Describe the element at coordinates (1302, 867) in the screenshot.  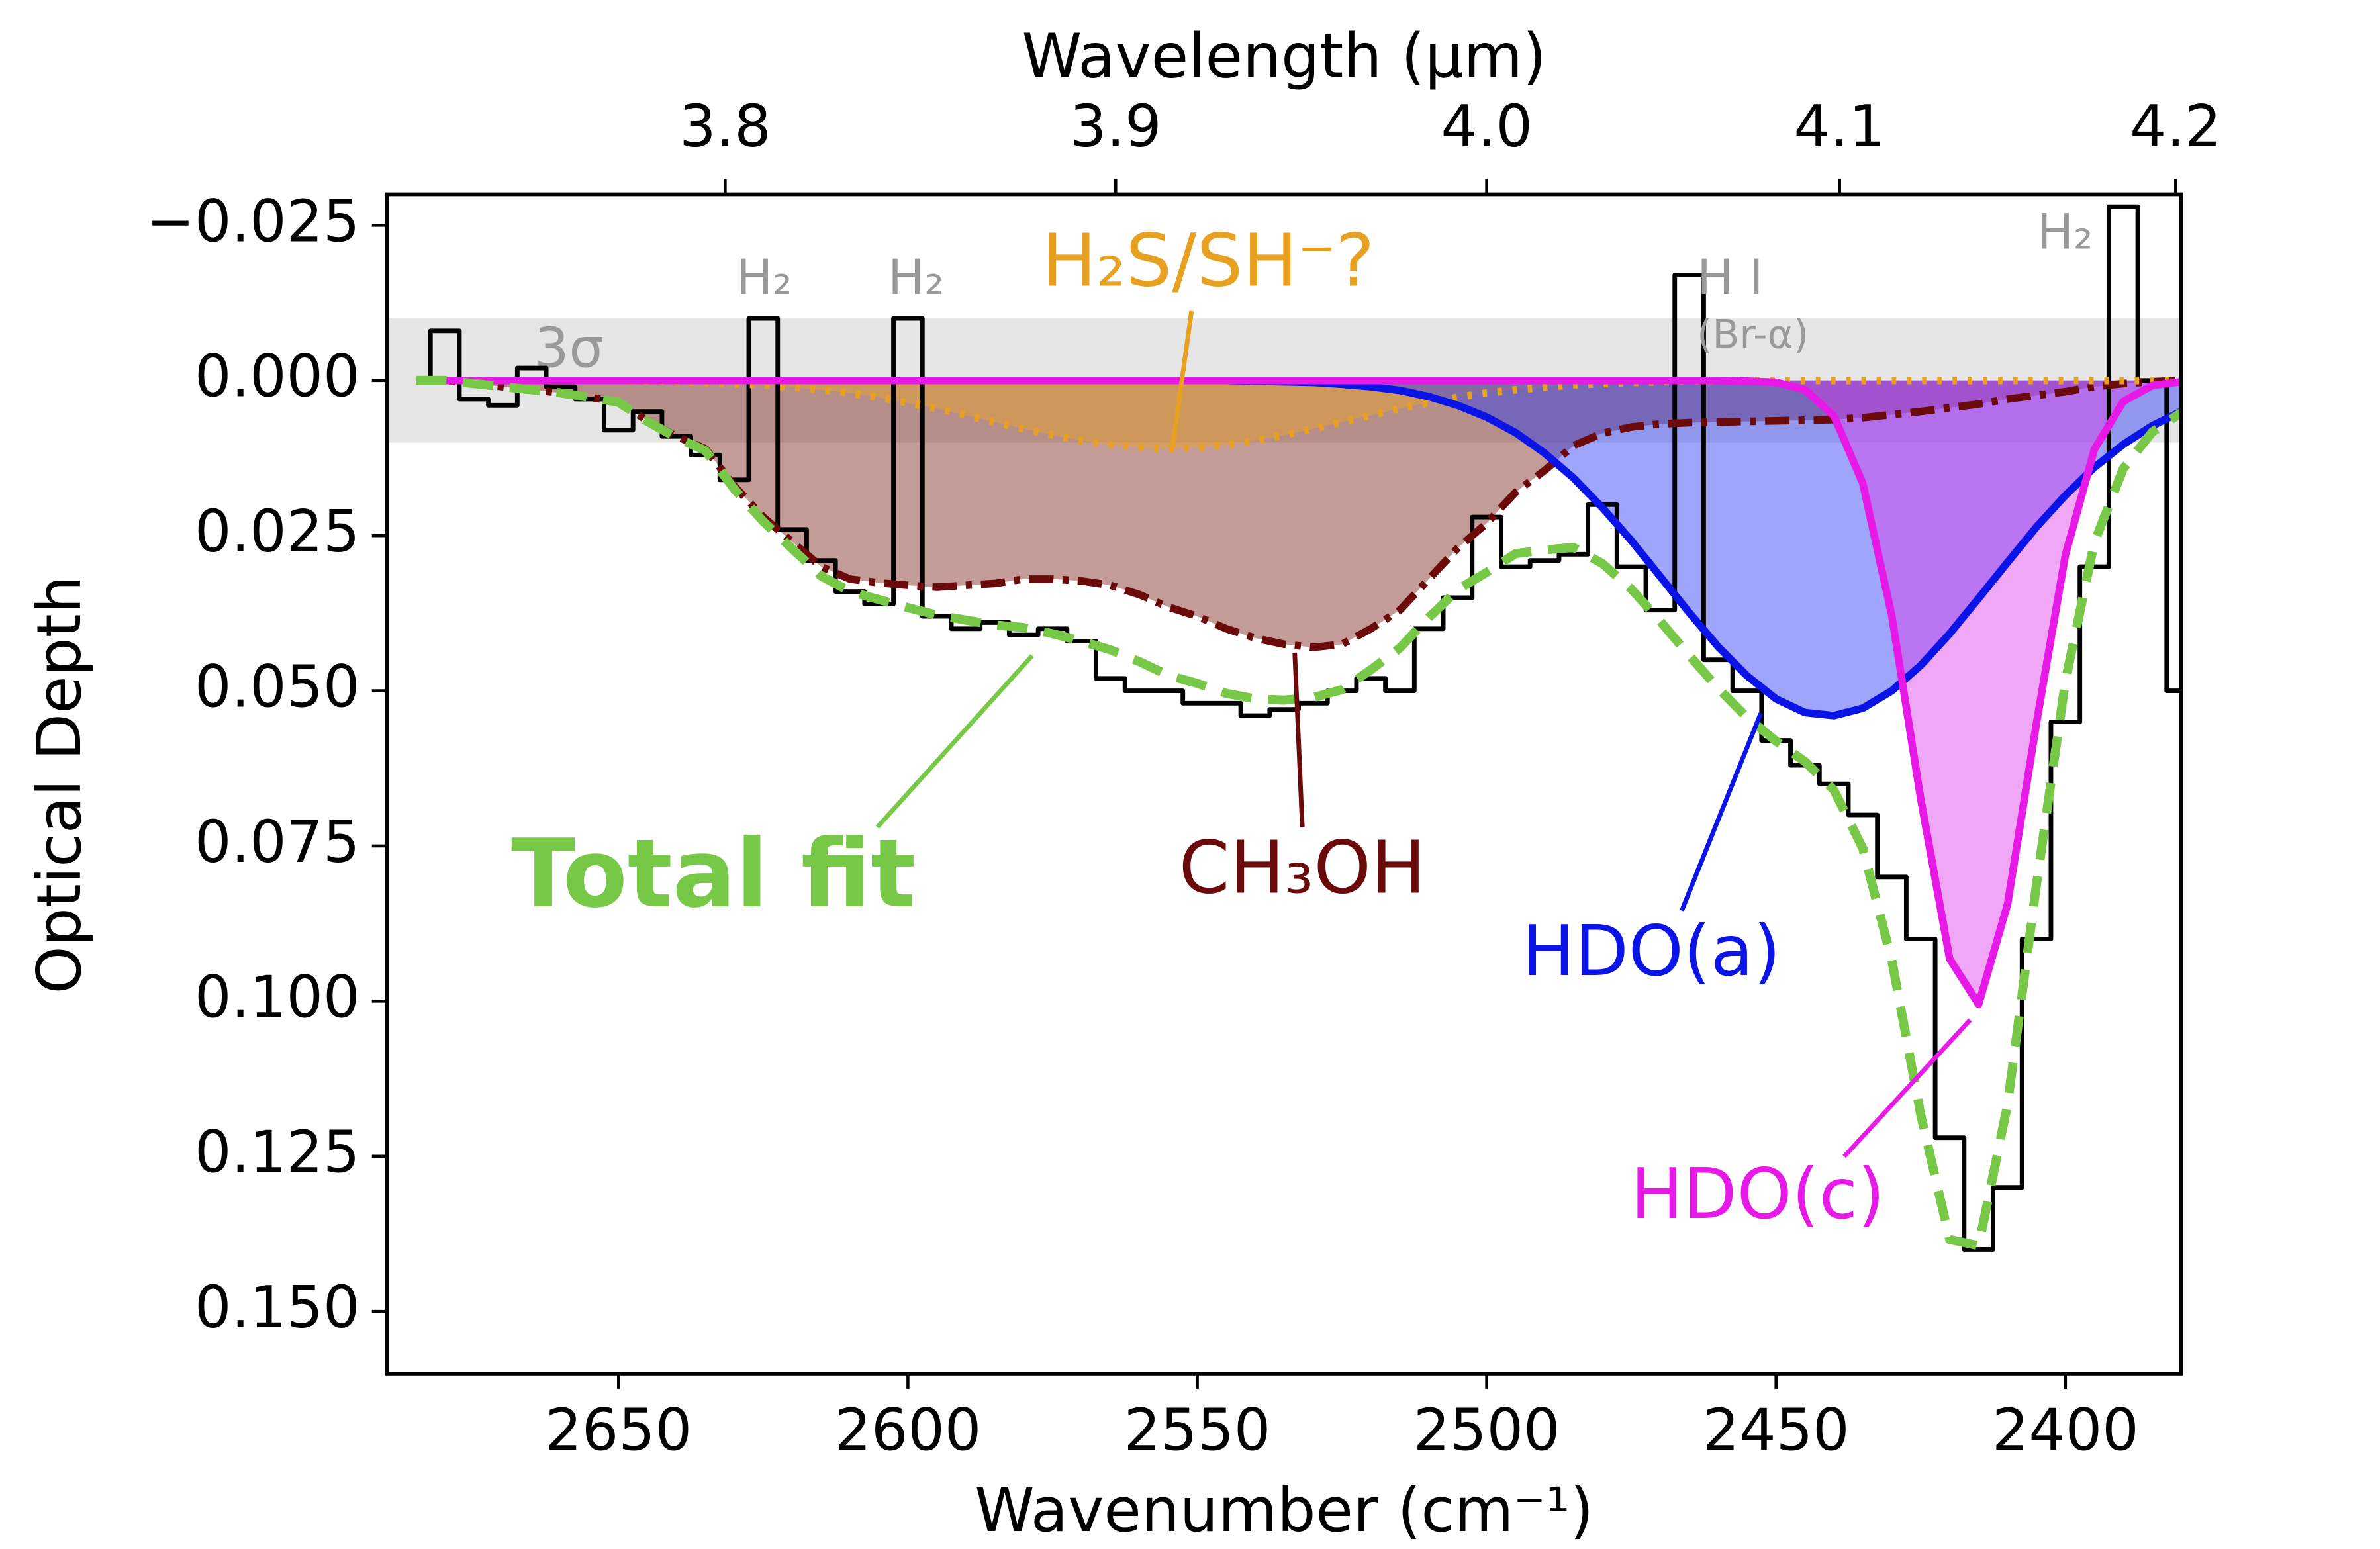
I see `series-label: CH₃OH` at that location.